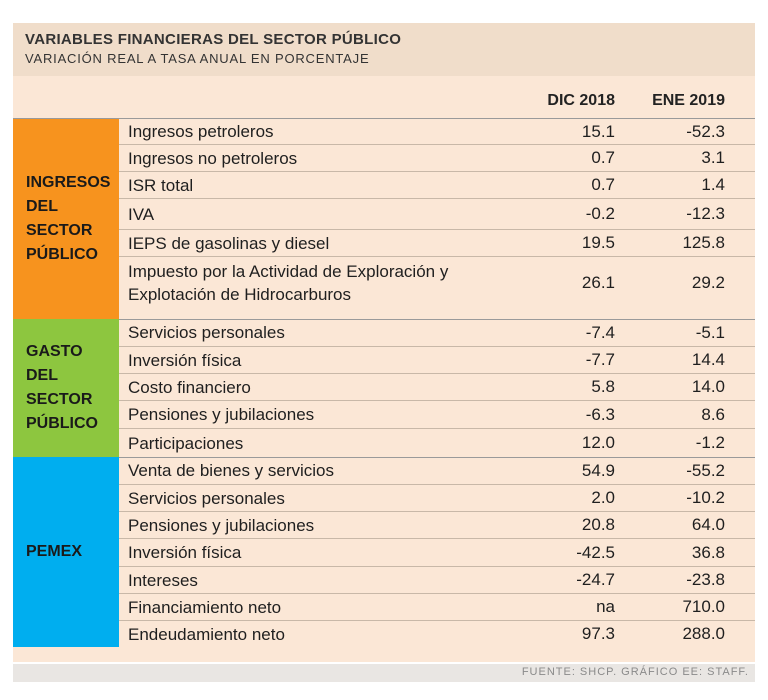 The image size is (768, 700). Describe the element at coordinates (437, 158) in the screenshot. I see `table-row: Ingresos no petroleros 0.7 3.1` at that location.